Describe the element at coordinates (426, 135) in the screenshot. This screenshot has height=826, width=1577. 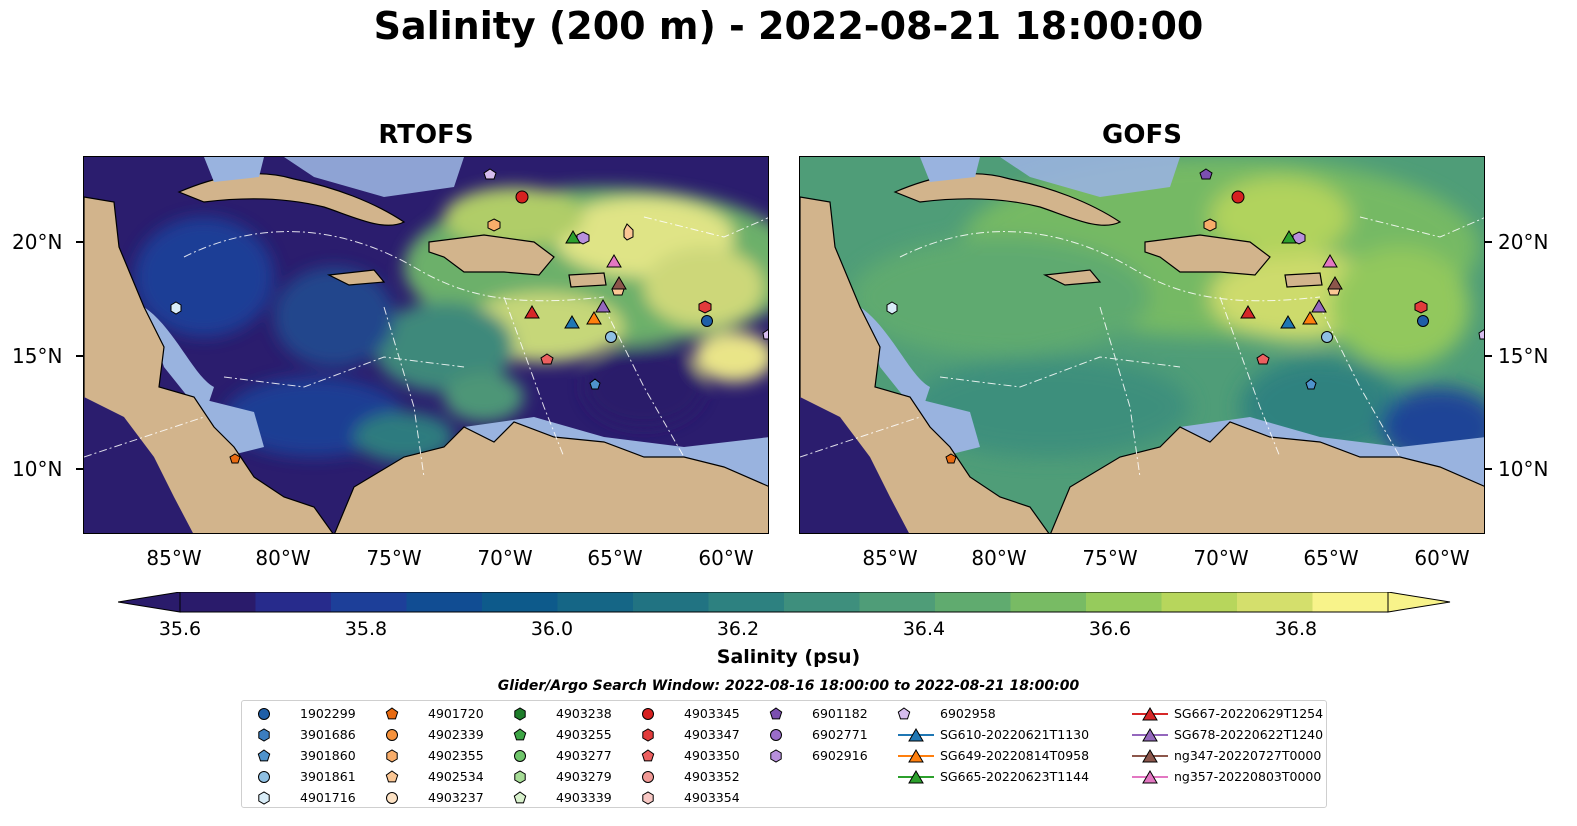
I see `panel-title-rtofs: RTOFS` at that location.